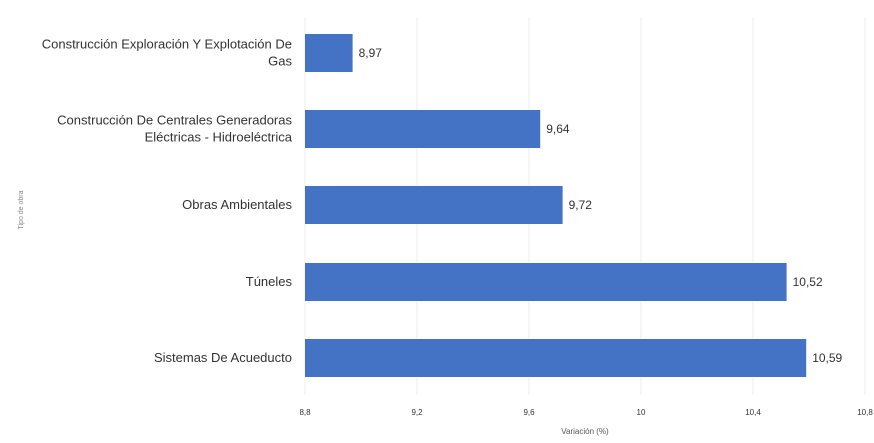  What do you see at coordinates (237, 204) in the screenshot?
I see `category-label: Obras Ambientales` at bounding box center [237, 204].